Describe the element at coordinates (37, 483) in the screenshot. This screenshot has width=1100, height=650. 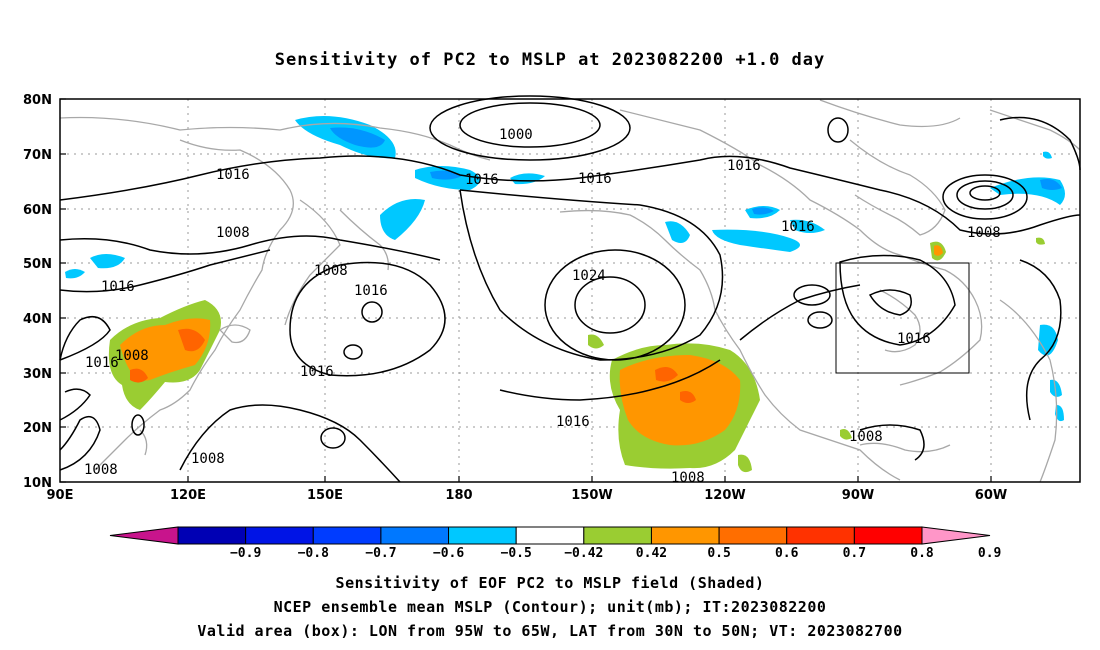
I see `lat-tick-label: 10N` at that location.